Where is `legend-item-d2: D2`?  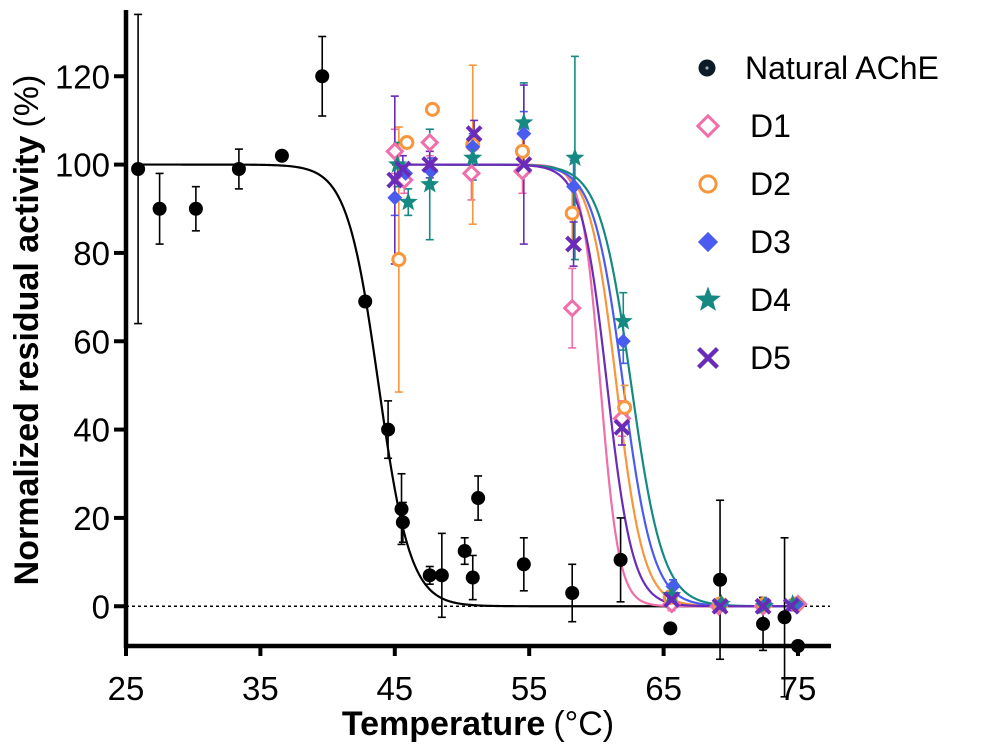 legend-item-d2: D2 is located at coordinates (744, 184).